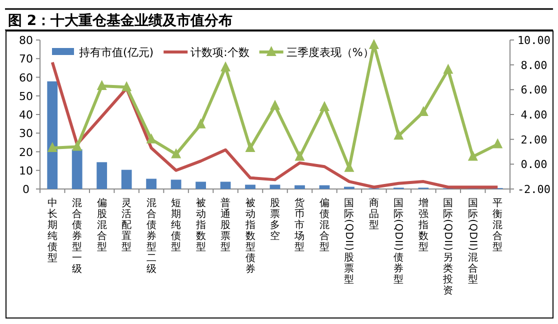 This screenshot has height=324, width=558. Describe the element at coordinates (348, 242) in the screenshot. I see `category-label: 国际(QDII)股票型` at that location.